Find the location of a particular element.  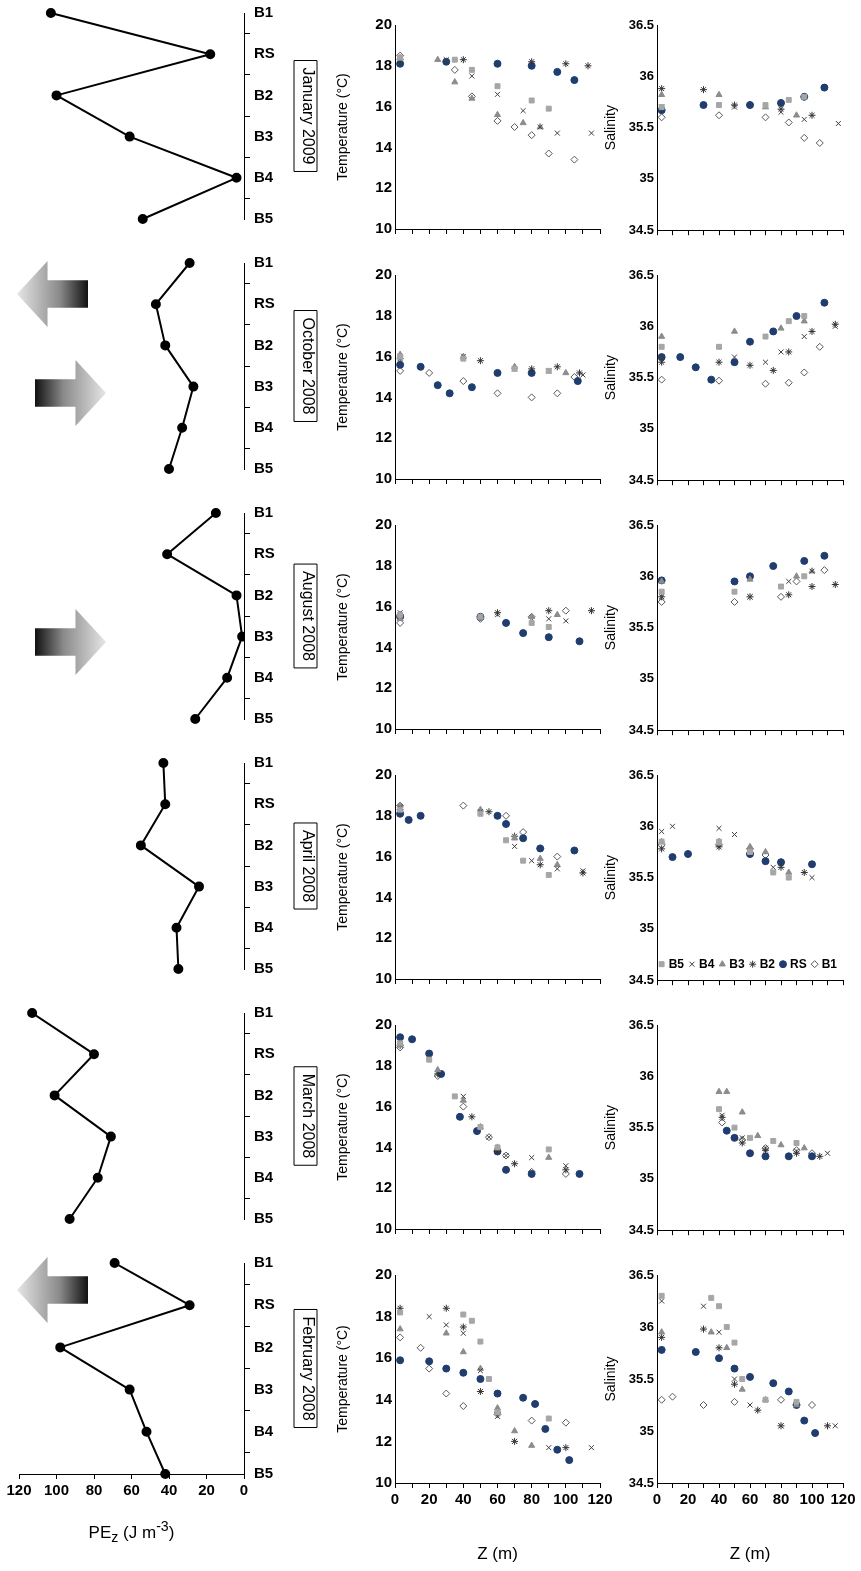

legend-label: RS is located at coordinates (798, 963).